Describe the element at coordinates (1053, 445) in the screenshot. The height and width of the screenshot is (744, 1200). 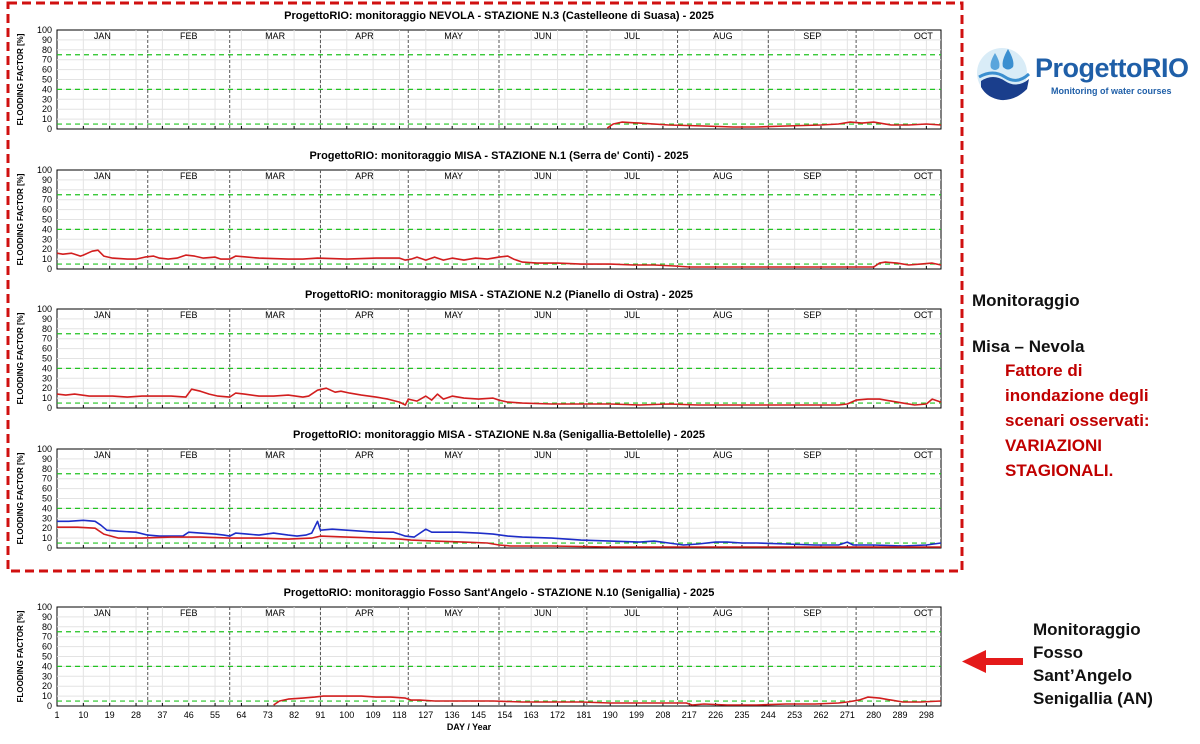
I see `label-line: VARIAZIONI` at that location.